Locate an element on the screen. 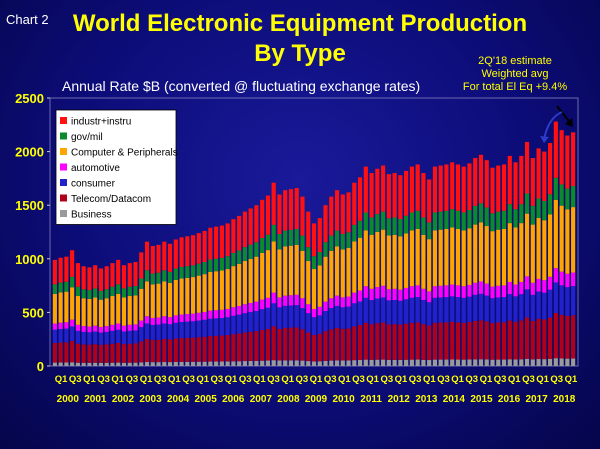 Image resolution: width=600 pixels, height=449 pixels. x-year-label: 2018 is located at coordinates (564, 399).